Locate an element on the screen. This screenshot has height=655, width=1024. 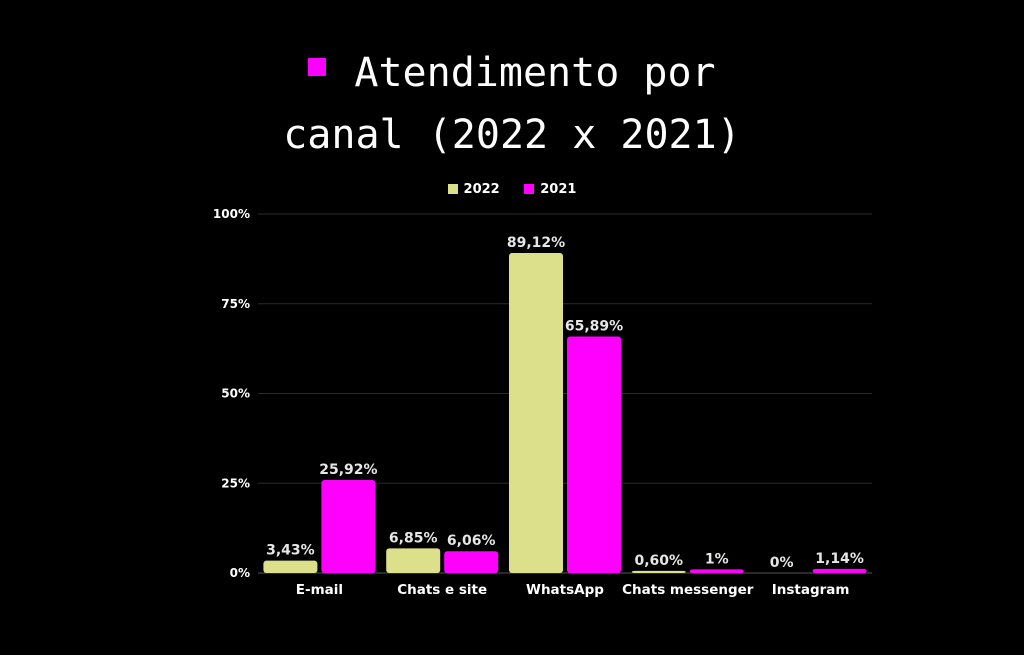
legend-label-2022: 2022 is located at coordinates (481, 189).